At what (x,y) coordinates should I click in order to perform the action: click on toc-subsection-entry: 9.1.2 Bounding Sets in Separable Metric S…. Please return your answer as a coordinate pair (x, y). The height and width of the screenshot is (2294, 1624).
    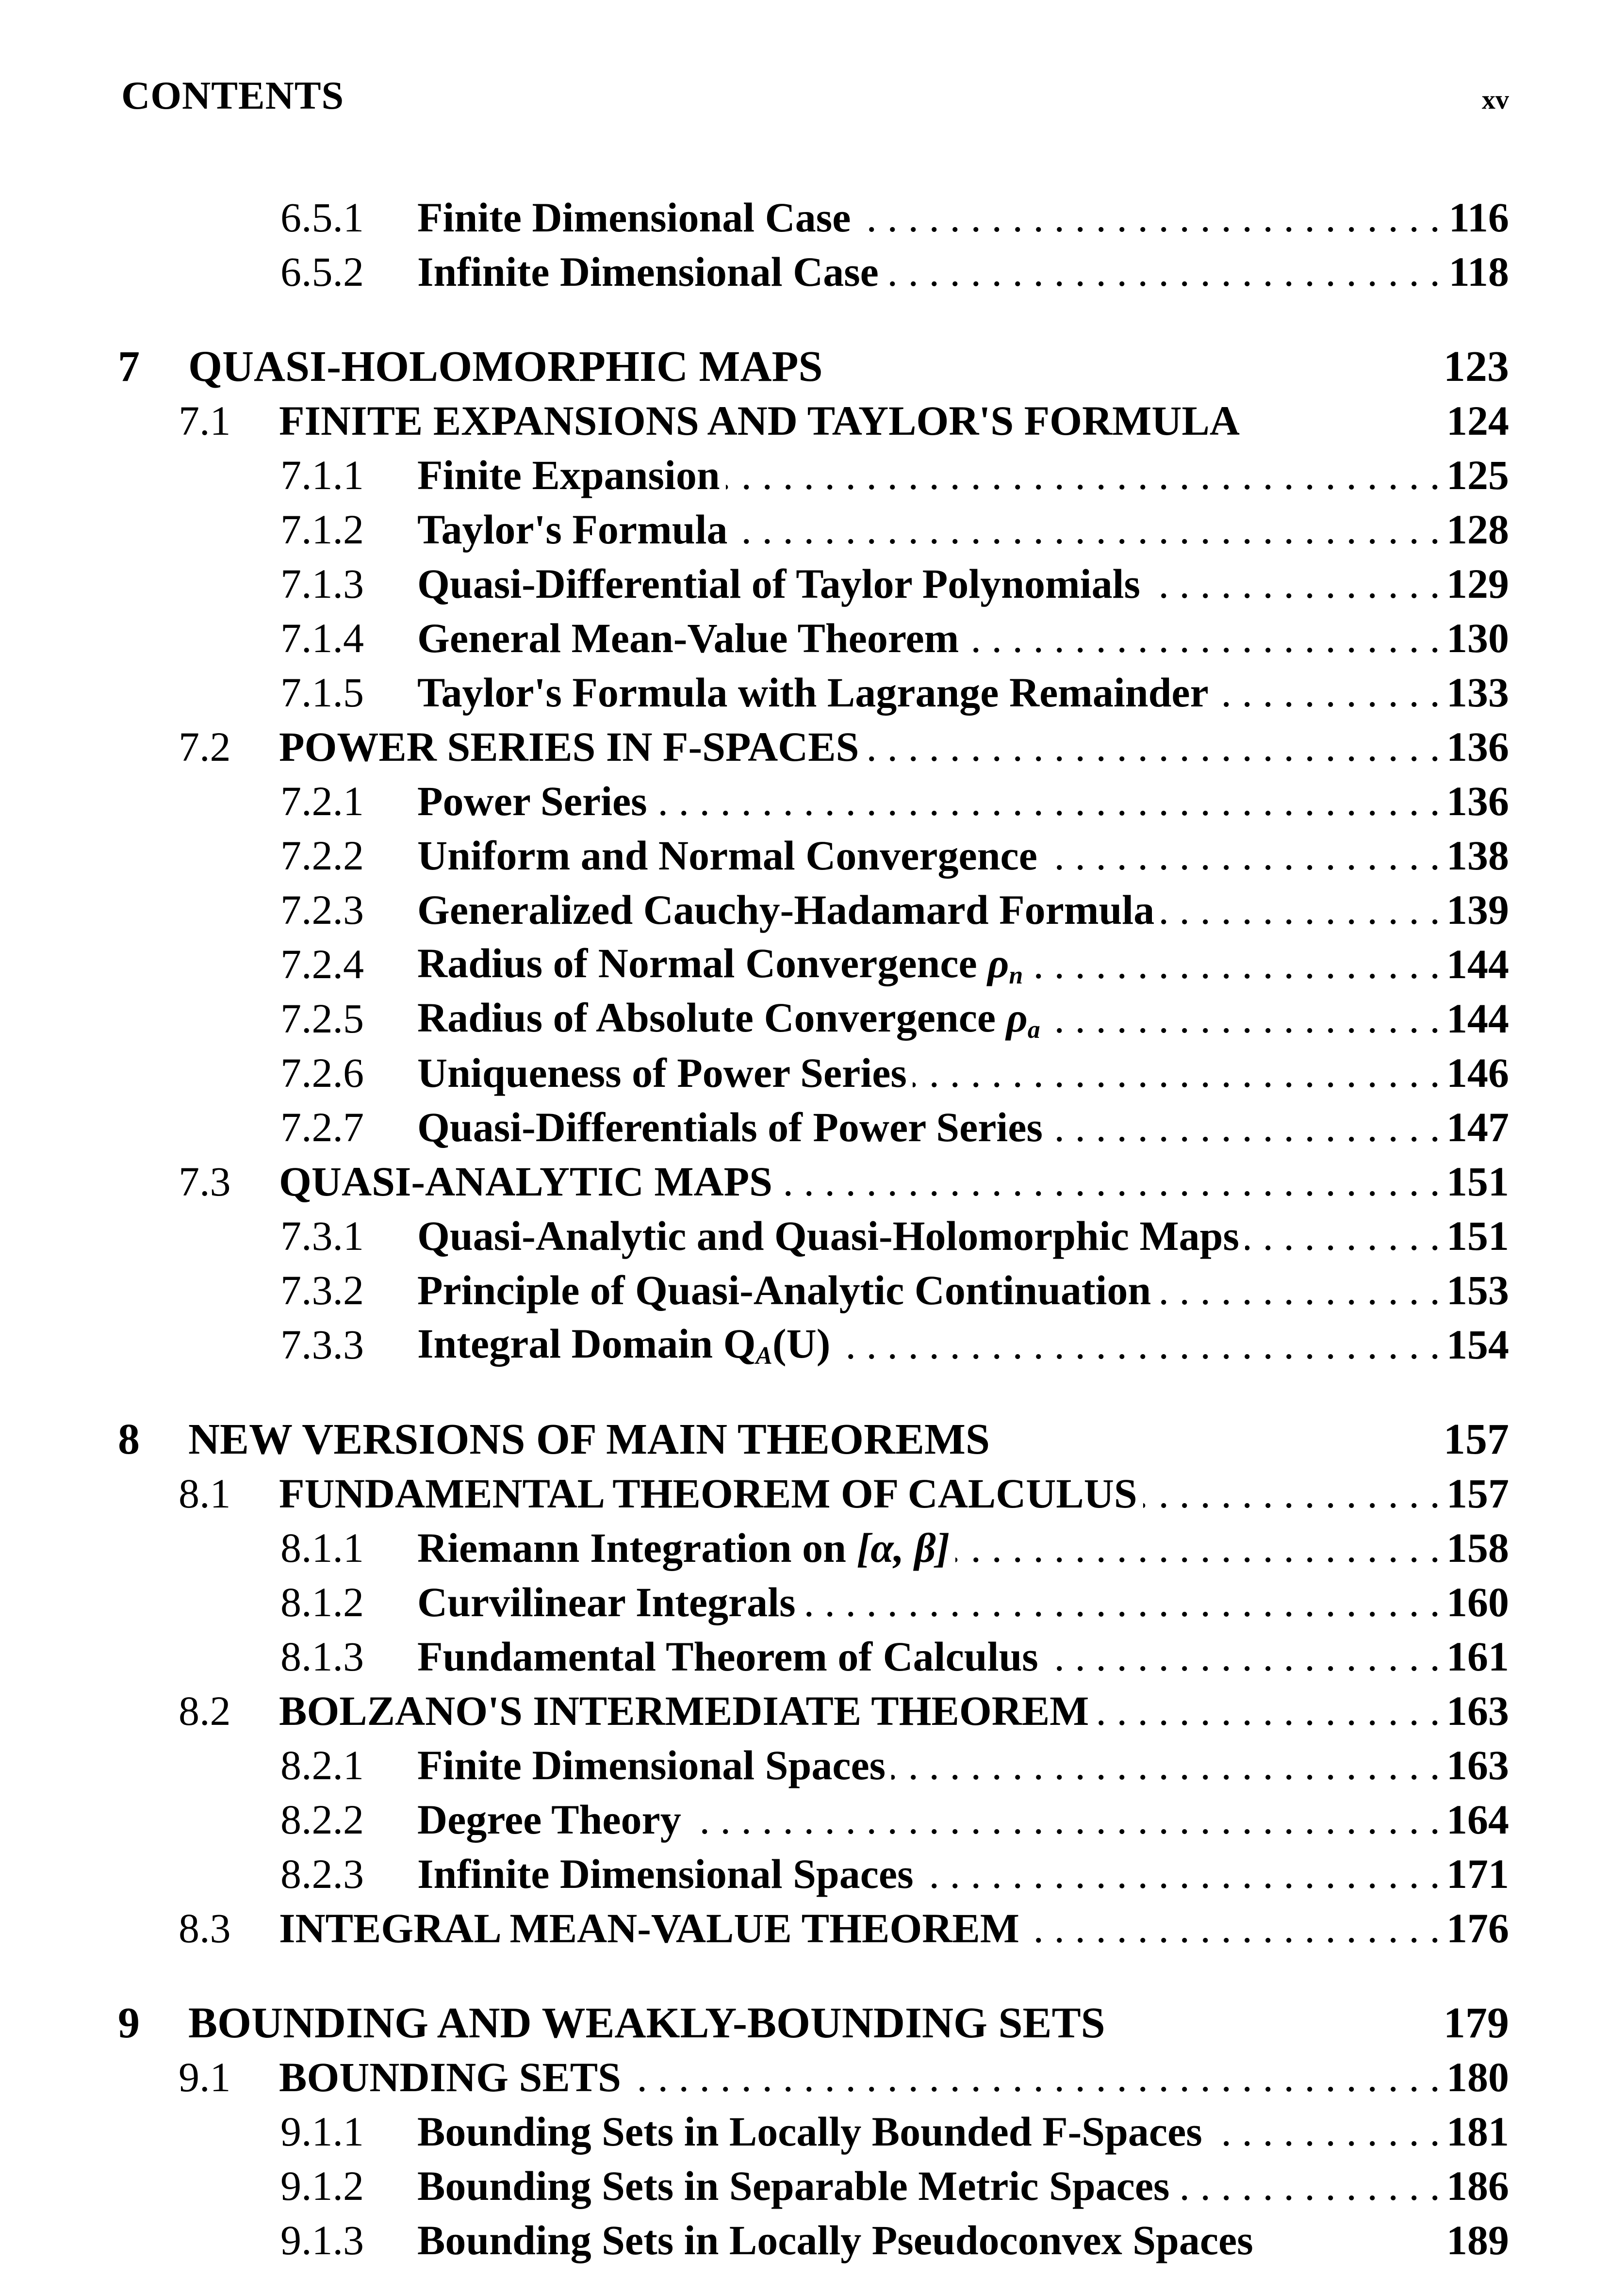
    Looking at the image, I should click on (813, 2186).